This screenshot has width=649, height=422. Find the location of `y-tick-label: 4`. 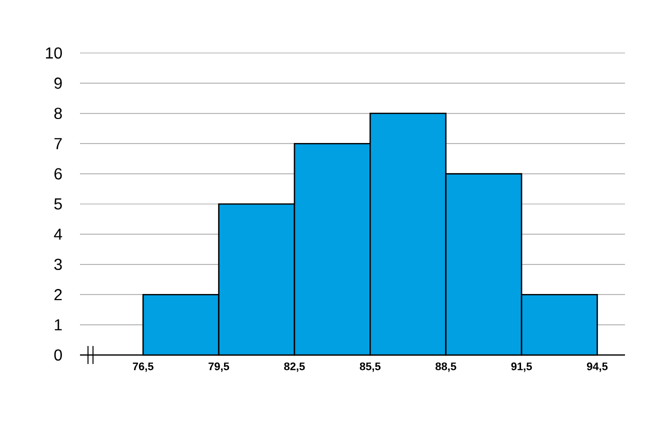

y-tick-label: 4 is located at coordinates (58, 234).